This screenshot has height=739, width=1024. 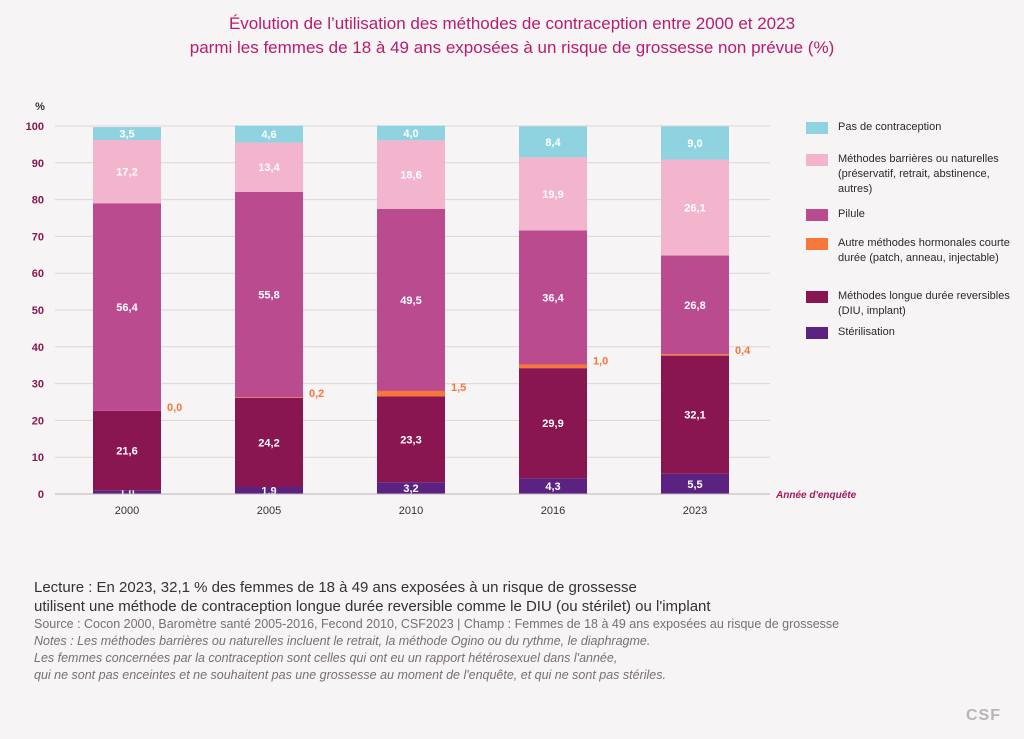 I want to click on data-label: 4,0, so click(x=410, y=134).